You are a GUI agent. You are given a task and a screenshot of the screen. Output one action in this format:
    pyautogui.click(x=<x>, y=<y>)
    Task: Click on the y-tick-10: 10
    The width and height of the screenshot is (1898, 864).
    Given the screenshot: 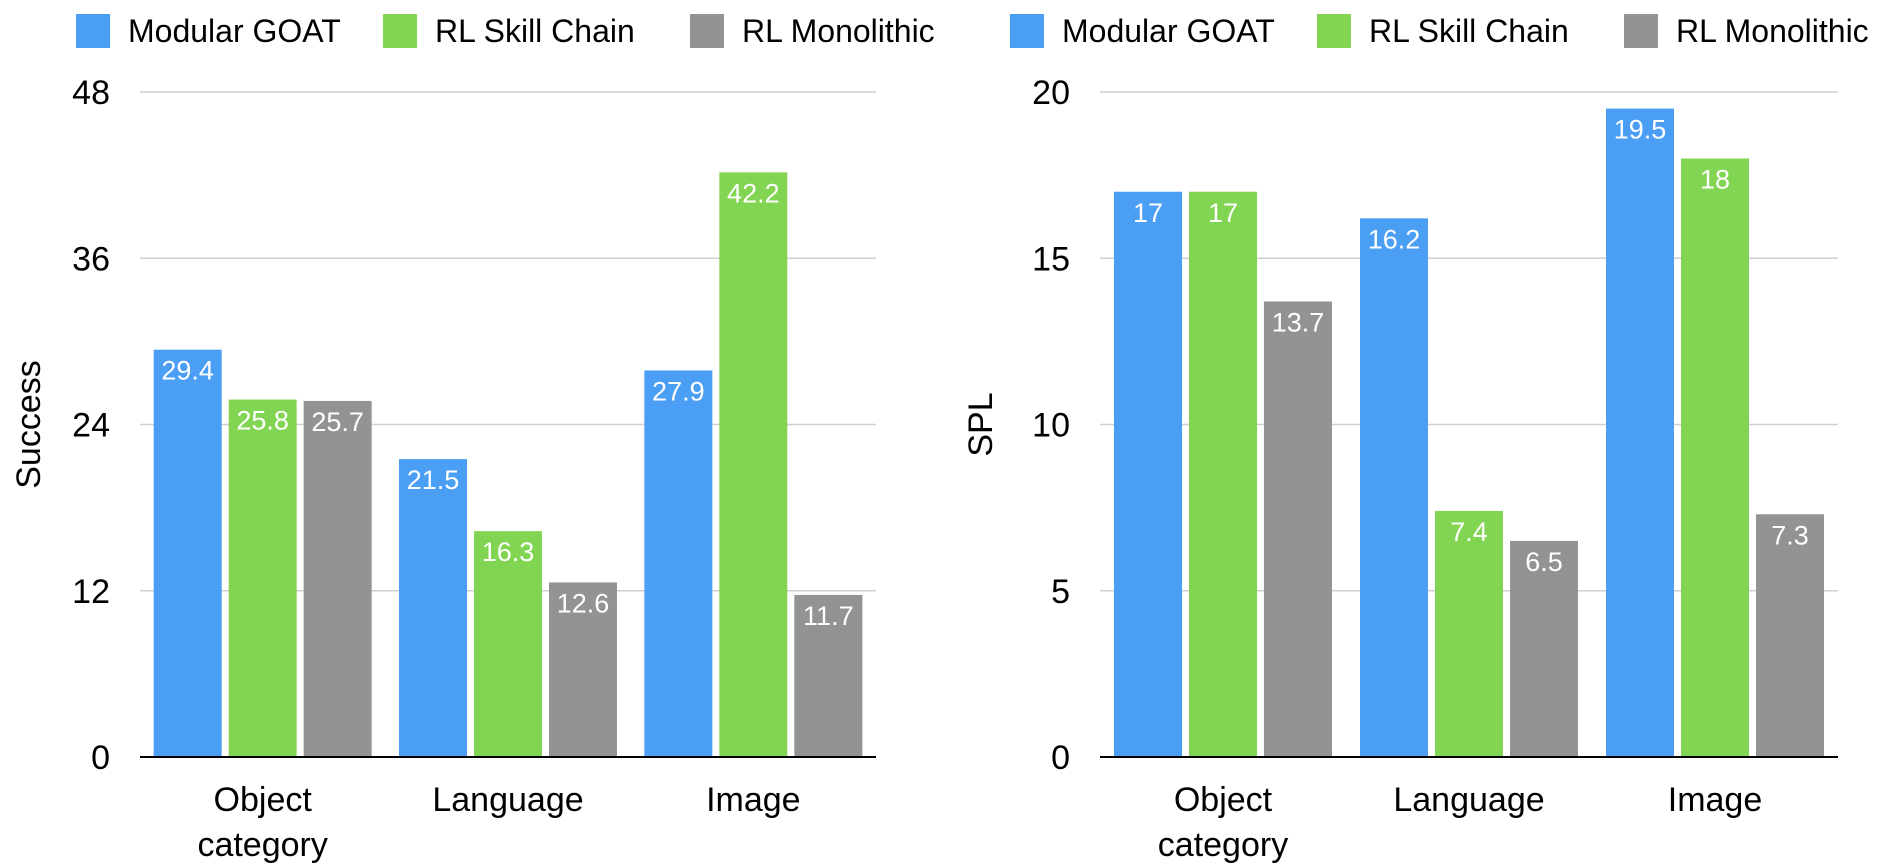 What is the action you would take?
    pyautogui.click(x=1051, y=426)
    